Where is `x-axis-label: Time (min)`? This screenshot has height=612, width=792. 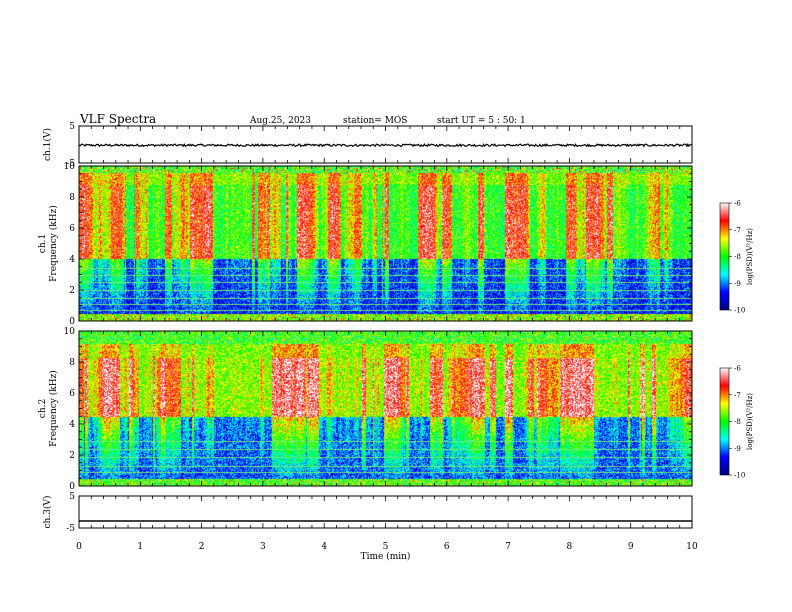
x-axis-label: Time (min) is located at coordinates (386, 556).